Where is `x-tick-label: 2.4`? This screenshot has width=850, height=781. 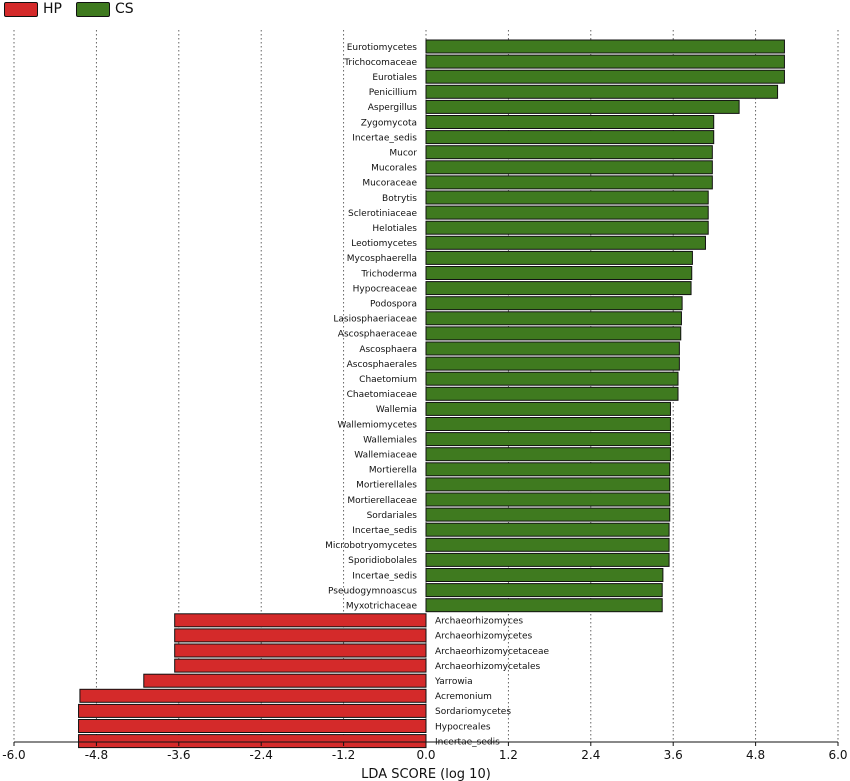 x-tick-label: 2.4 is located at coordinates (590, 755).